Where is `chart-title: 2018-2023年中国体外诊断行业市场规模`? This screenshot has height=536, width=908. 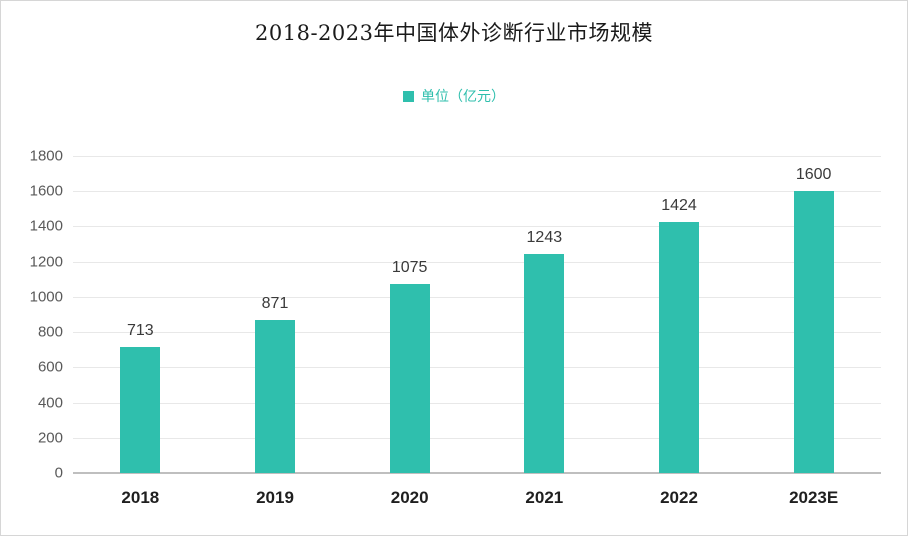
chart-title: 2018-2023年中国体外诊断行业市场规模 is located at coordinates (454, 33).